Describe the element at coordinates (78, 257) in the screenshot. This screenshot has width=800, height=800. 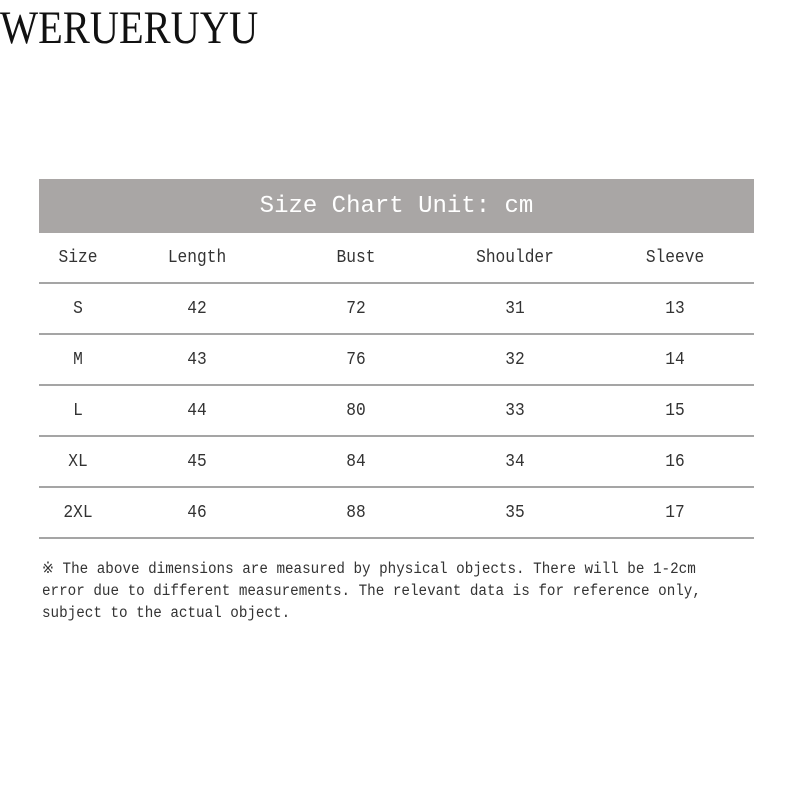
I see `column-header: Size` at that location.